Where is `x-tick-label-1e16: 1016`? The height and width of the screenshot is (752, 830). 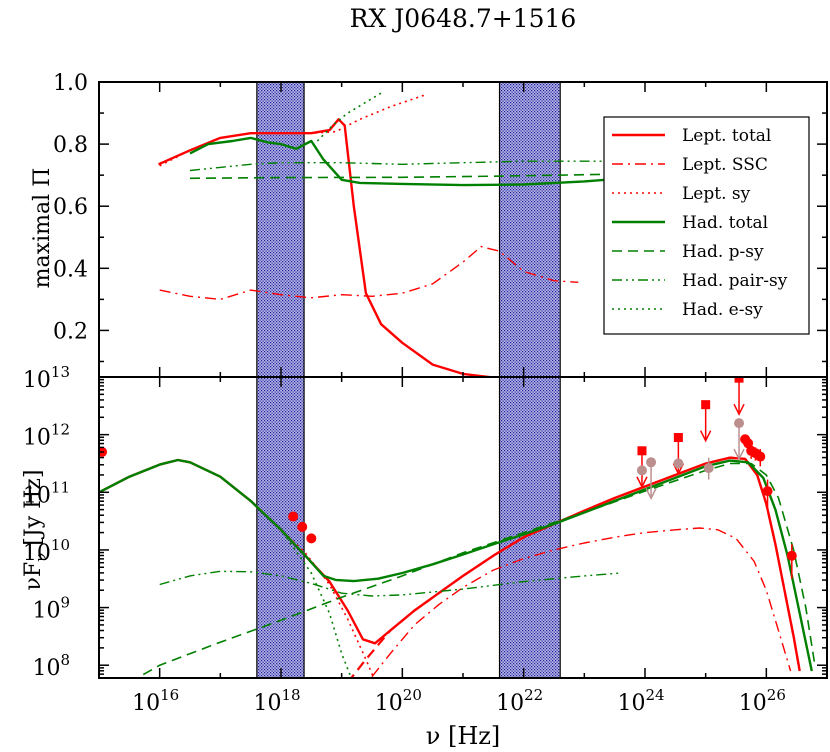
x-tick-label-1e16: 1016 is located at coordinates (155, 701).